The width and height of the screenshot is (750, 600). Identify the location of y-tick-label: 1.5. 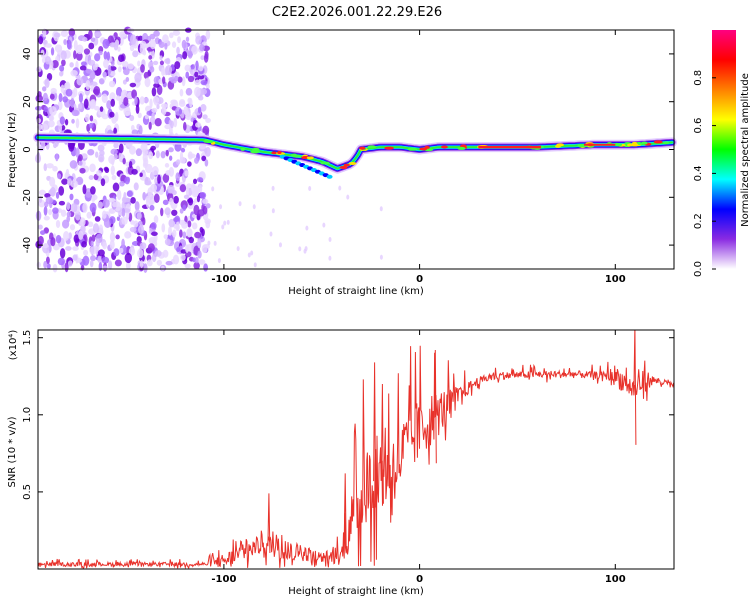
(27, 338).